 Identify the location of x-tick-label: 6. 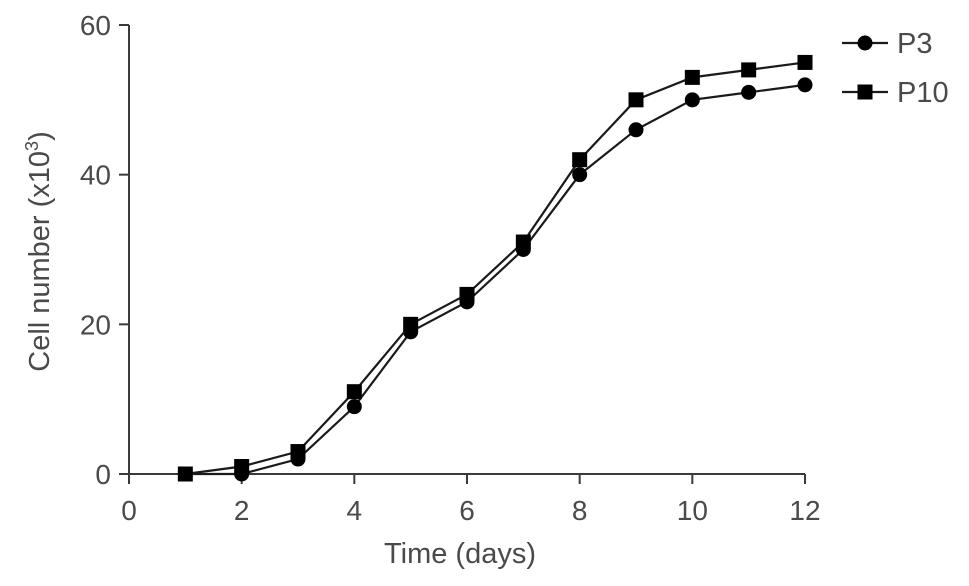
(467, 510).